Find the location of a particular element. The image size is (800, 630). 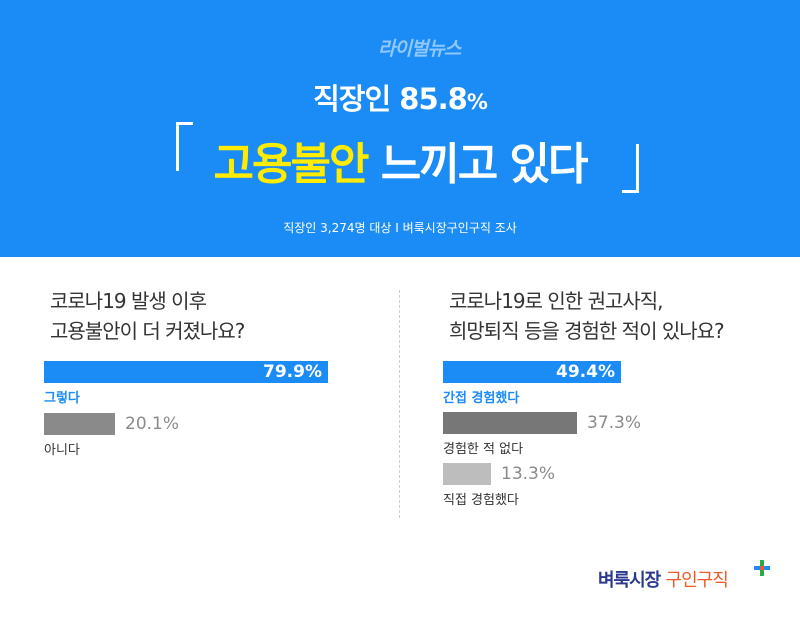

bar-value-label: 37.3% is located at coordinates (614, 423).